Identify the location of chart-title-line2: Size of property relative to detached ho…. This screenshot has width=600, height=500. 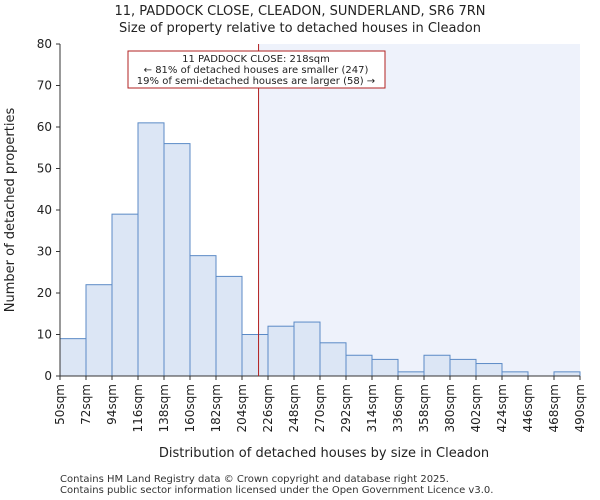
(300, 28).